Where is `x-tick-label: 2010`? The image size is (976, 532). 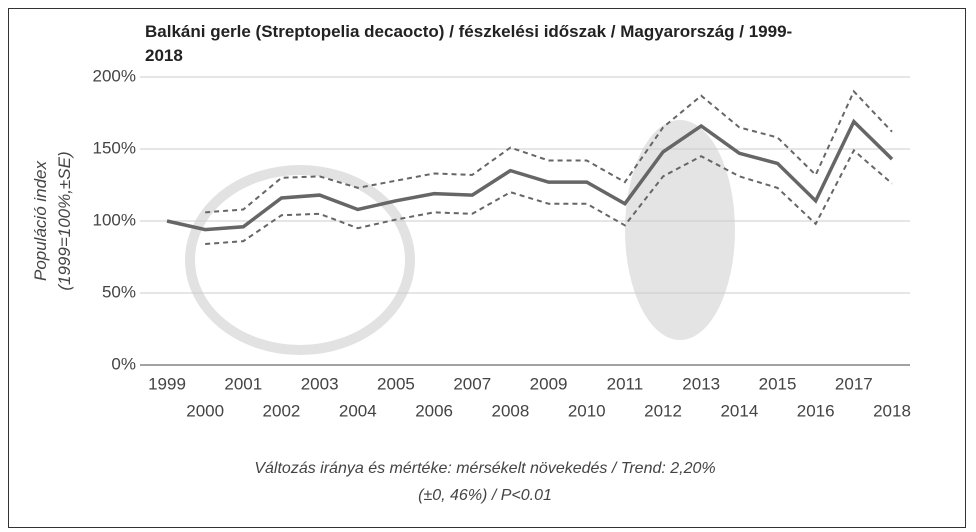 x-tick-label: 2010 is located at coordinates (587, 410).